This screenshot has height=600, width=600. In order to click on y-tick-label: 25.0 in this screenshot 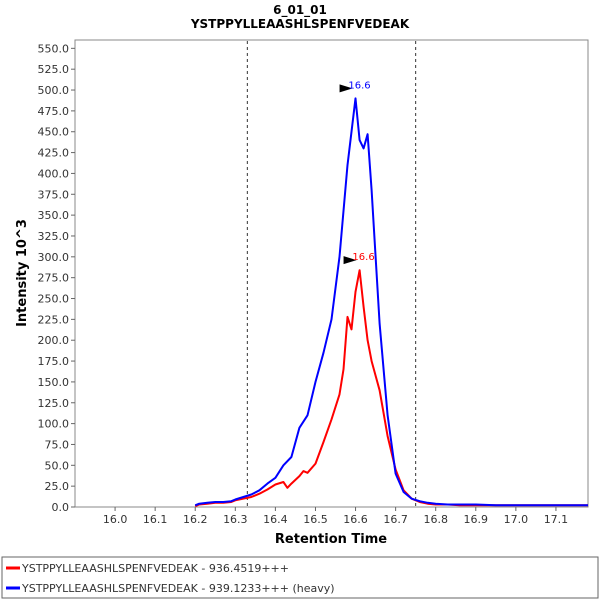, I will do `click(57, 486)`.